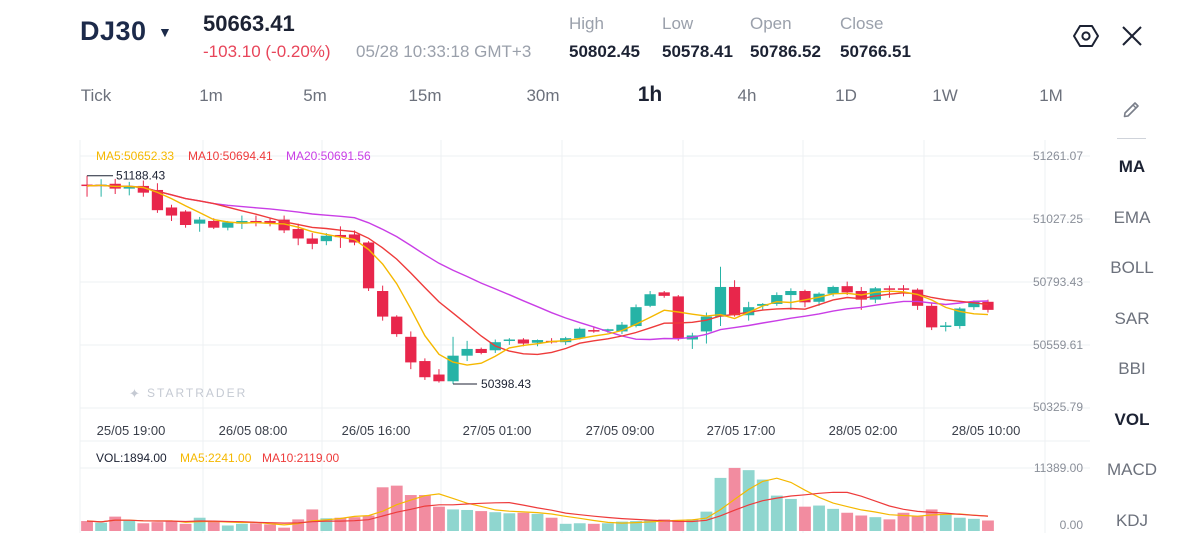 The height and width of the screenshot is (533, 1200). Describe the element at coordinates (697, 51) in the screenshot. I see `stat-low-value: 50578.41` at that location.